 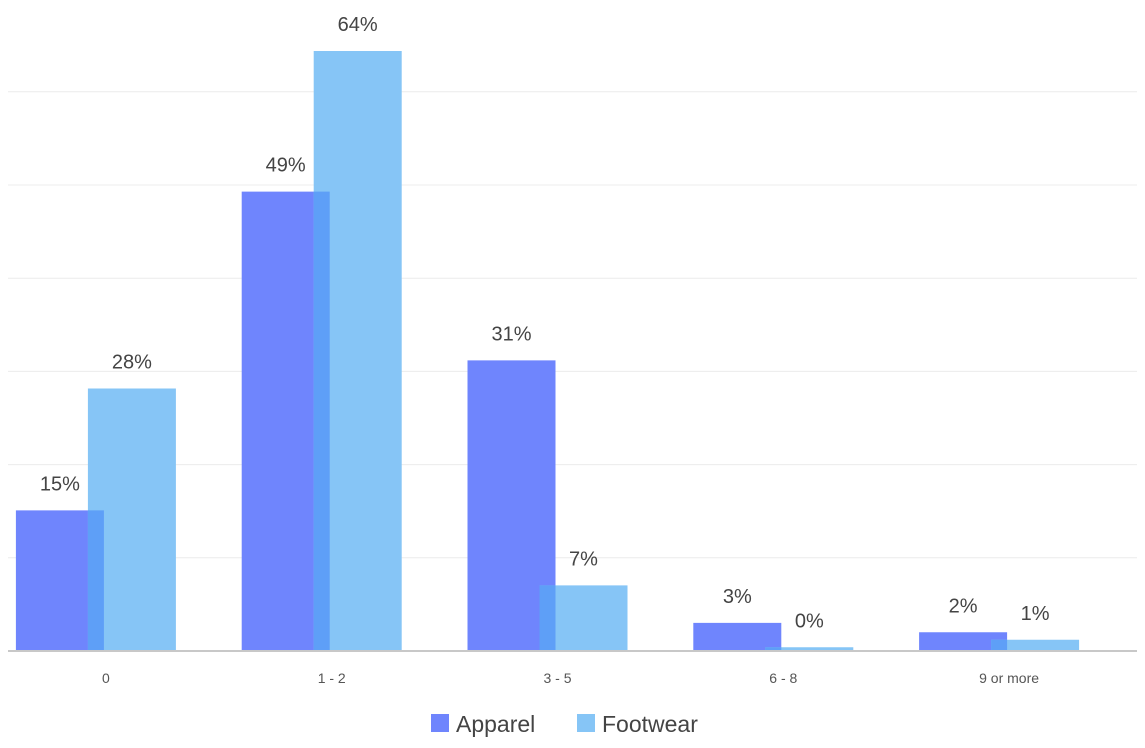 What do you see at coordinates (650, 724) in the screenshot?
I see `legend-label-footwear: Footwear` at bounding box center [650, 724].